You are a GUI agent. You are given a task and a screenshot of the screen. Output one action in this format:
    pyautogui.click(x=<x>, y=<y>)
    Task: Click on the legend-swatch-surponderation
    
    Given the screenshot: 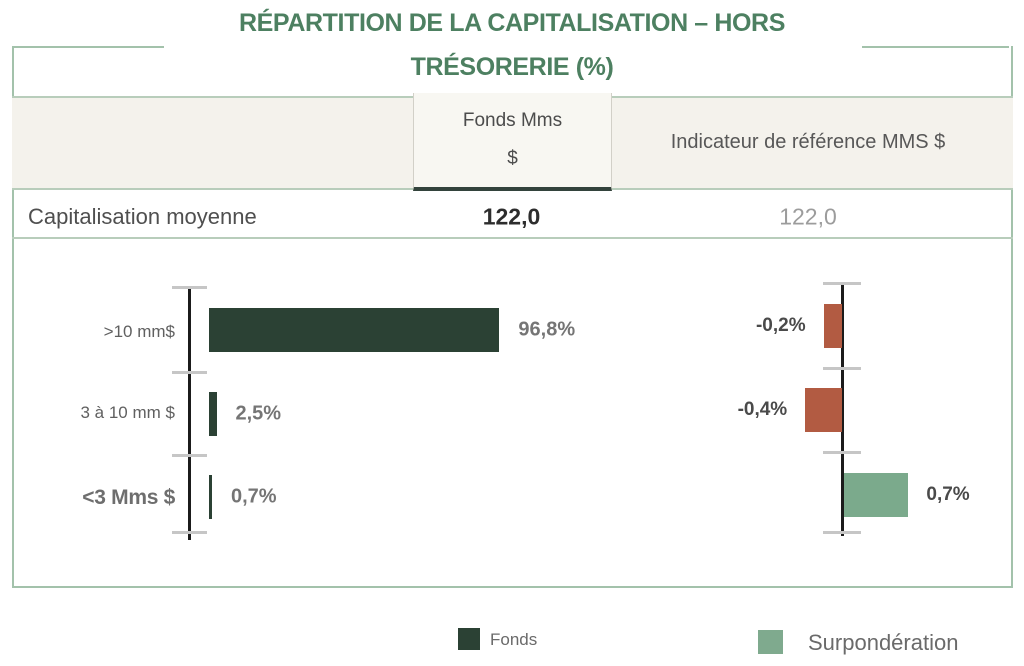 What is the action you would take?
    pyautogui.click(x=770, y=642)
    